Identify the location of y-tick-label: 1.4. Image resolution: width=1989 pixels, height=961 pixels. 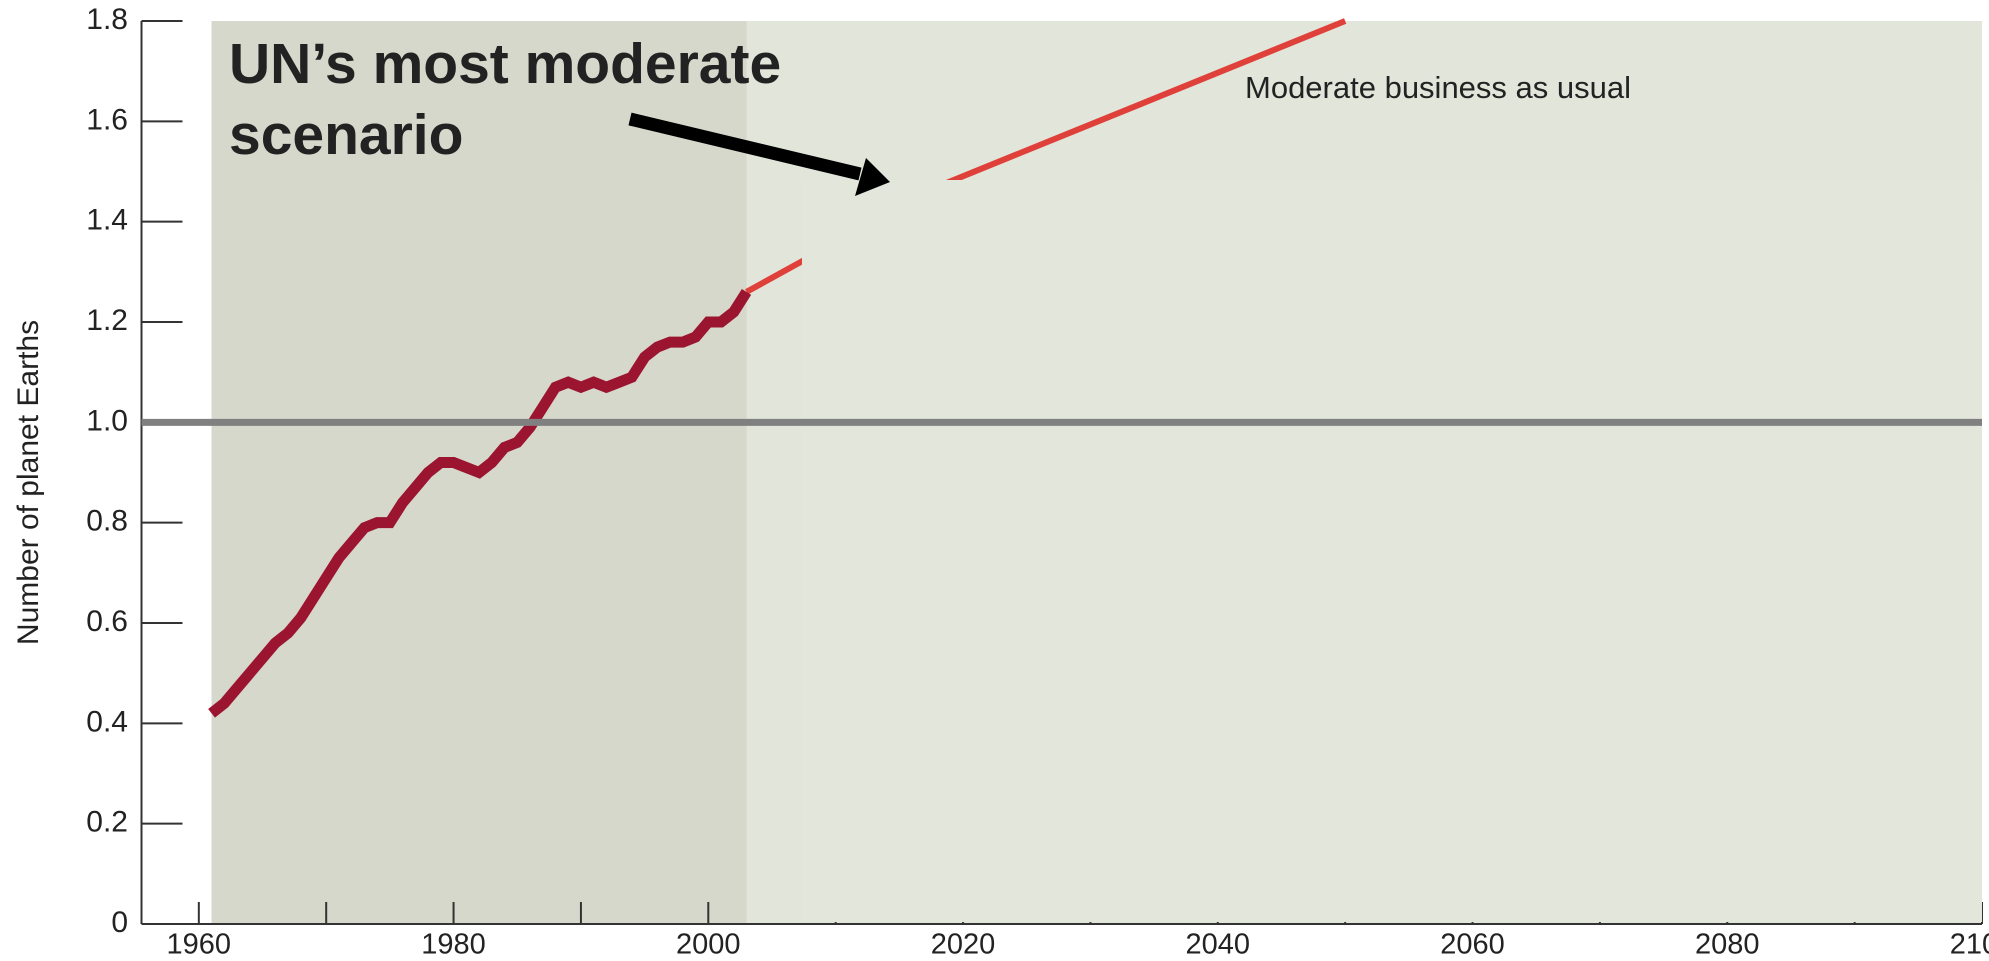
(107, 220).